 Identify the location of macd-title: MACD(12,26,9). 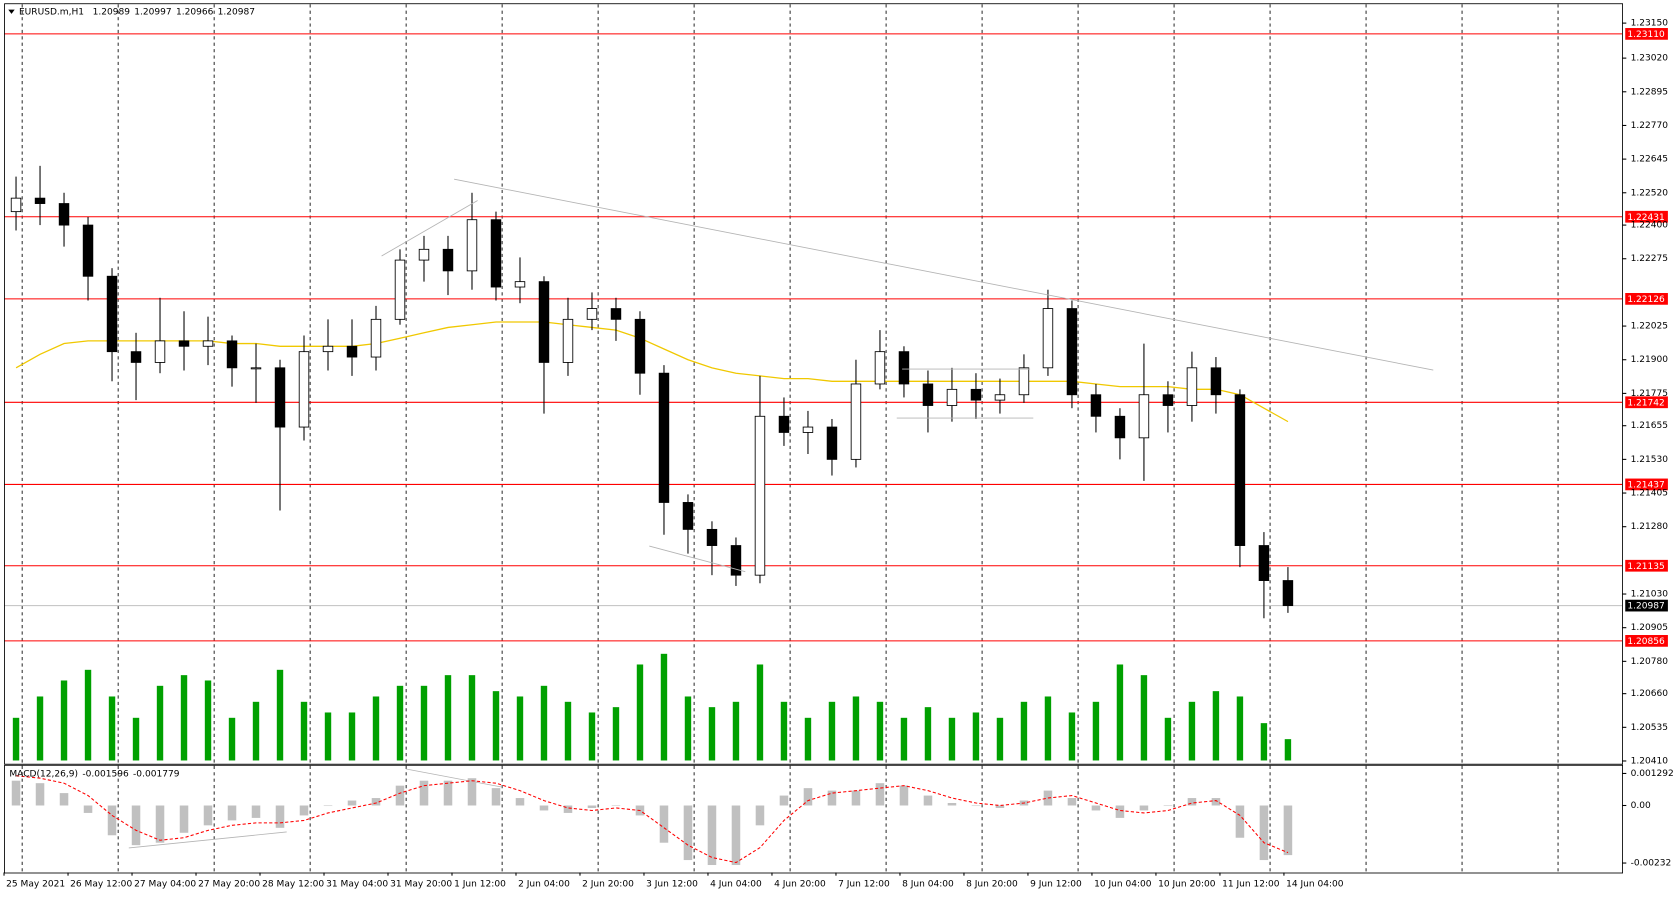
(43, 774).